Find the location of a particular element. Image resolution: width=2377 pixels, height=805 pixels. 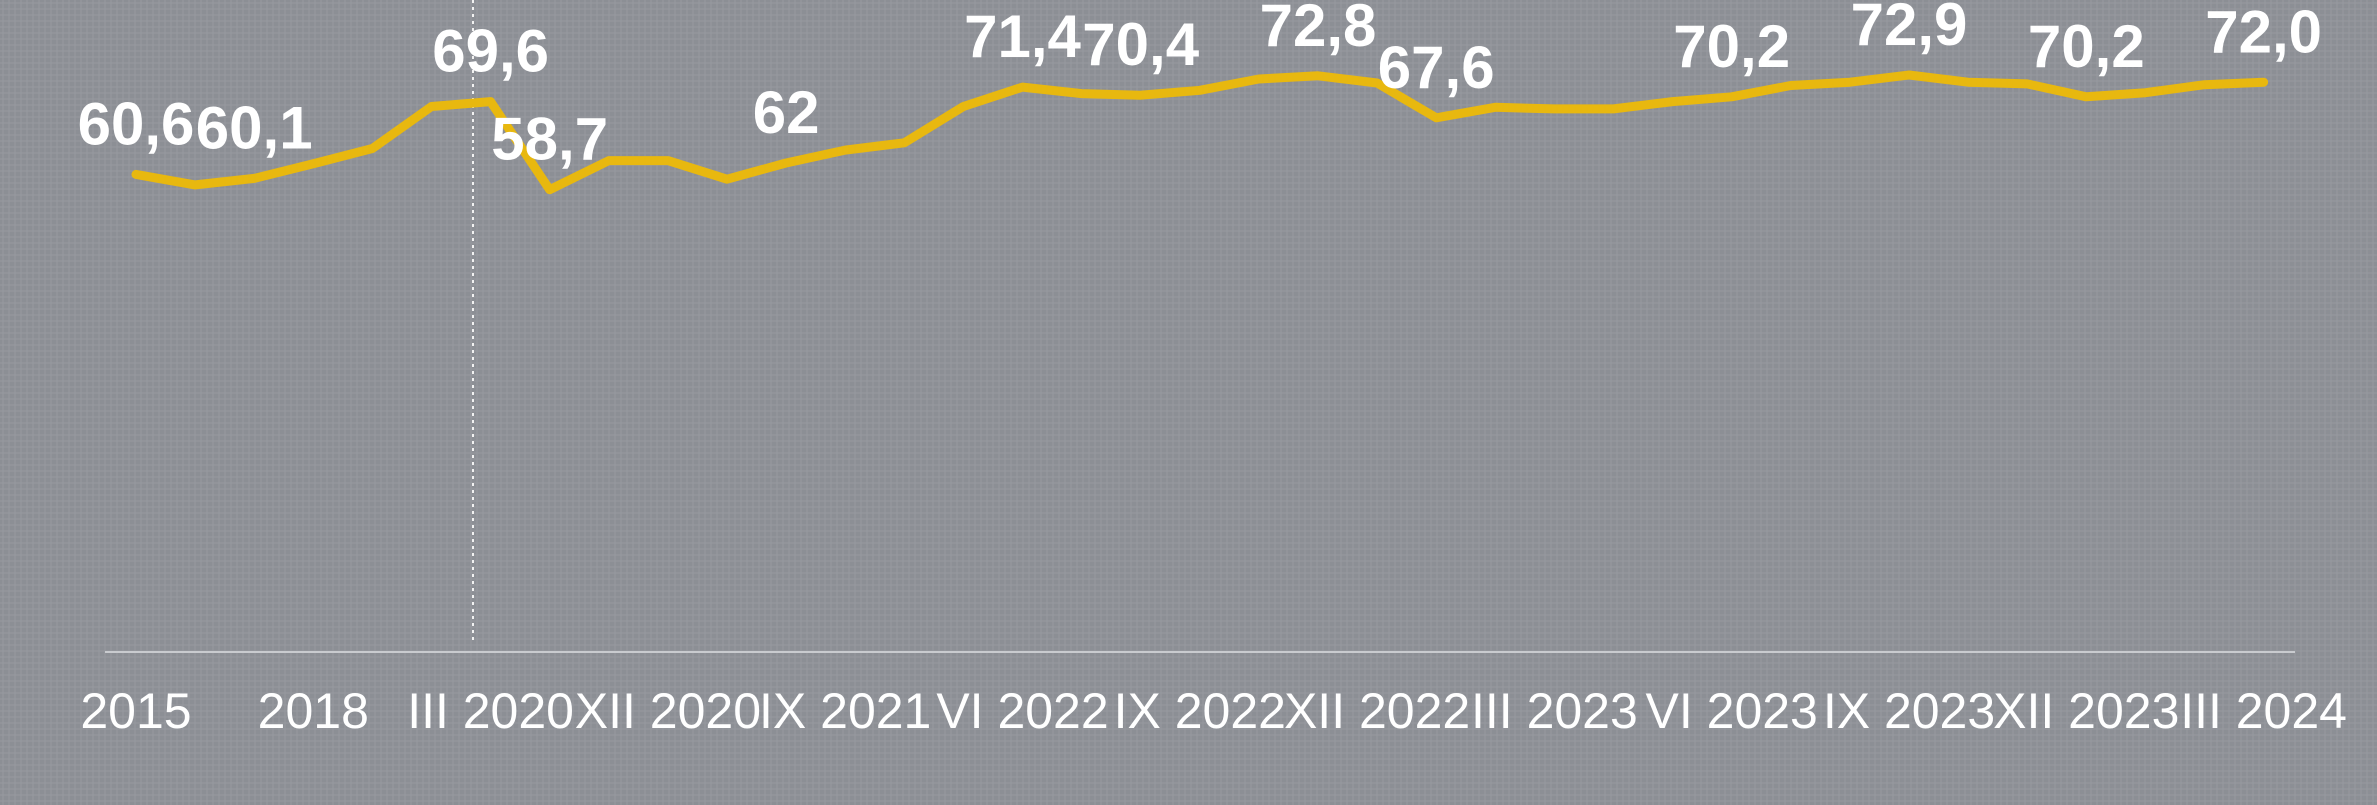

data-label: 60,6 is located at coordinates (136, 123).